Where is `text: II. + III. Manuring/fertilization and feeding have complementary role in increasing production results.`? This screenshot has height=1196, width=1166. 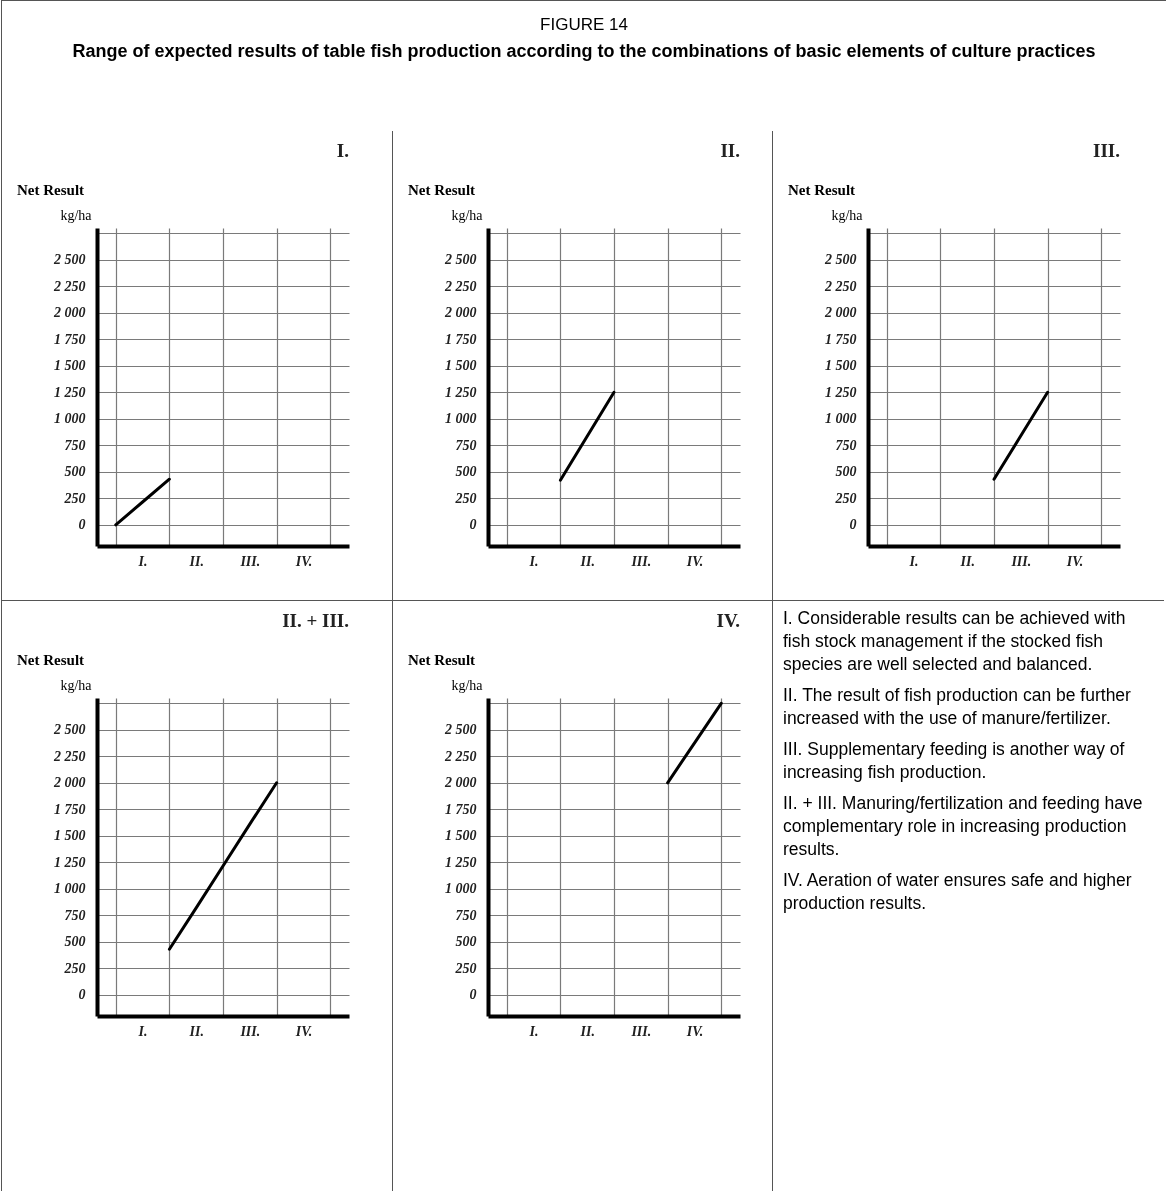
text: II. + III. Manuring/fertilization and feeding have complementary role in increasing production results. is located at coordinates (963, 826).